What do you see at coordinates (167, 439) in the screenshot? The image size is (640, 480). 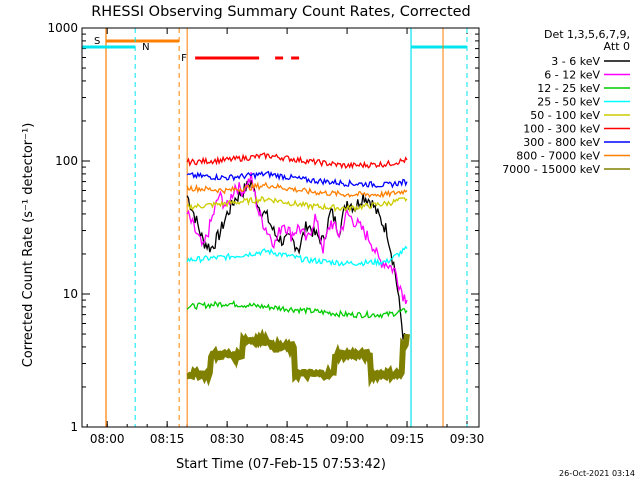 I see `x-tick-label: 08:15` at bounding box center [167, 439].